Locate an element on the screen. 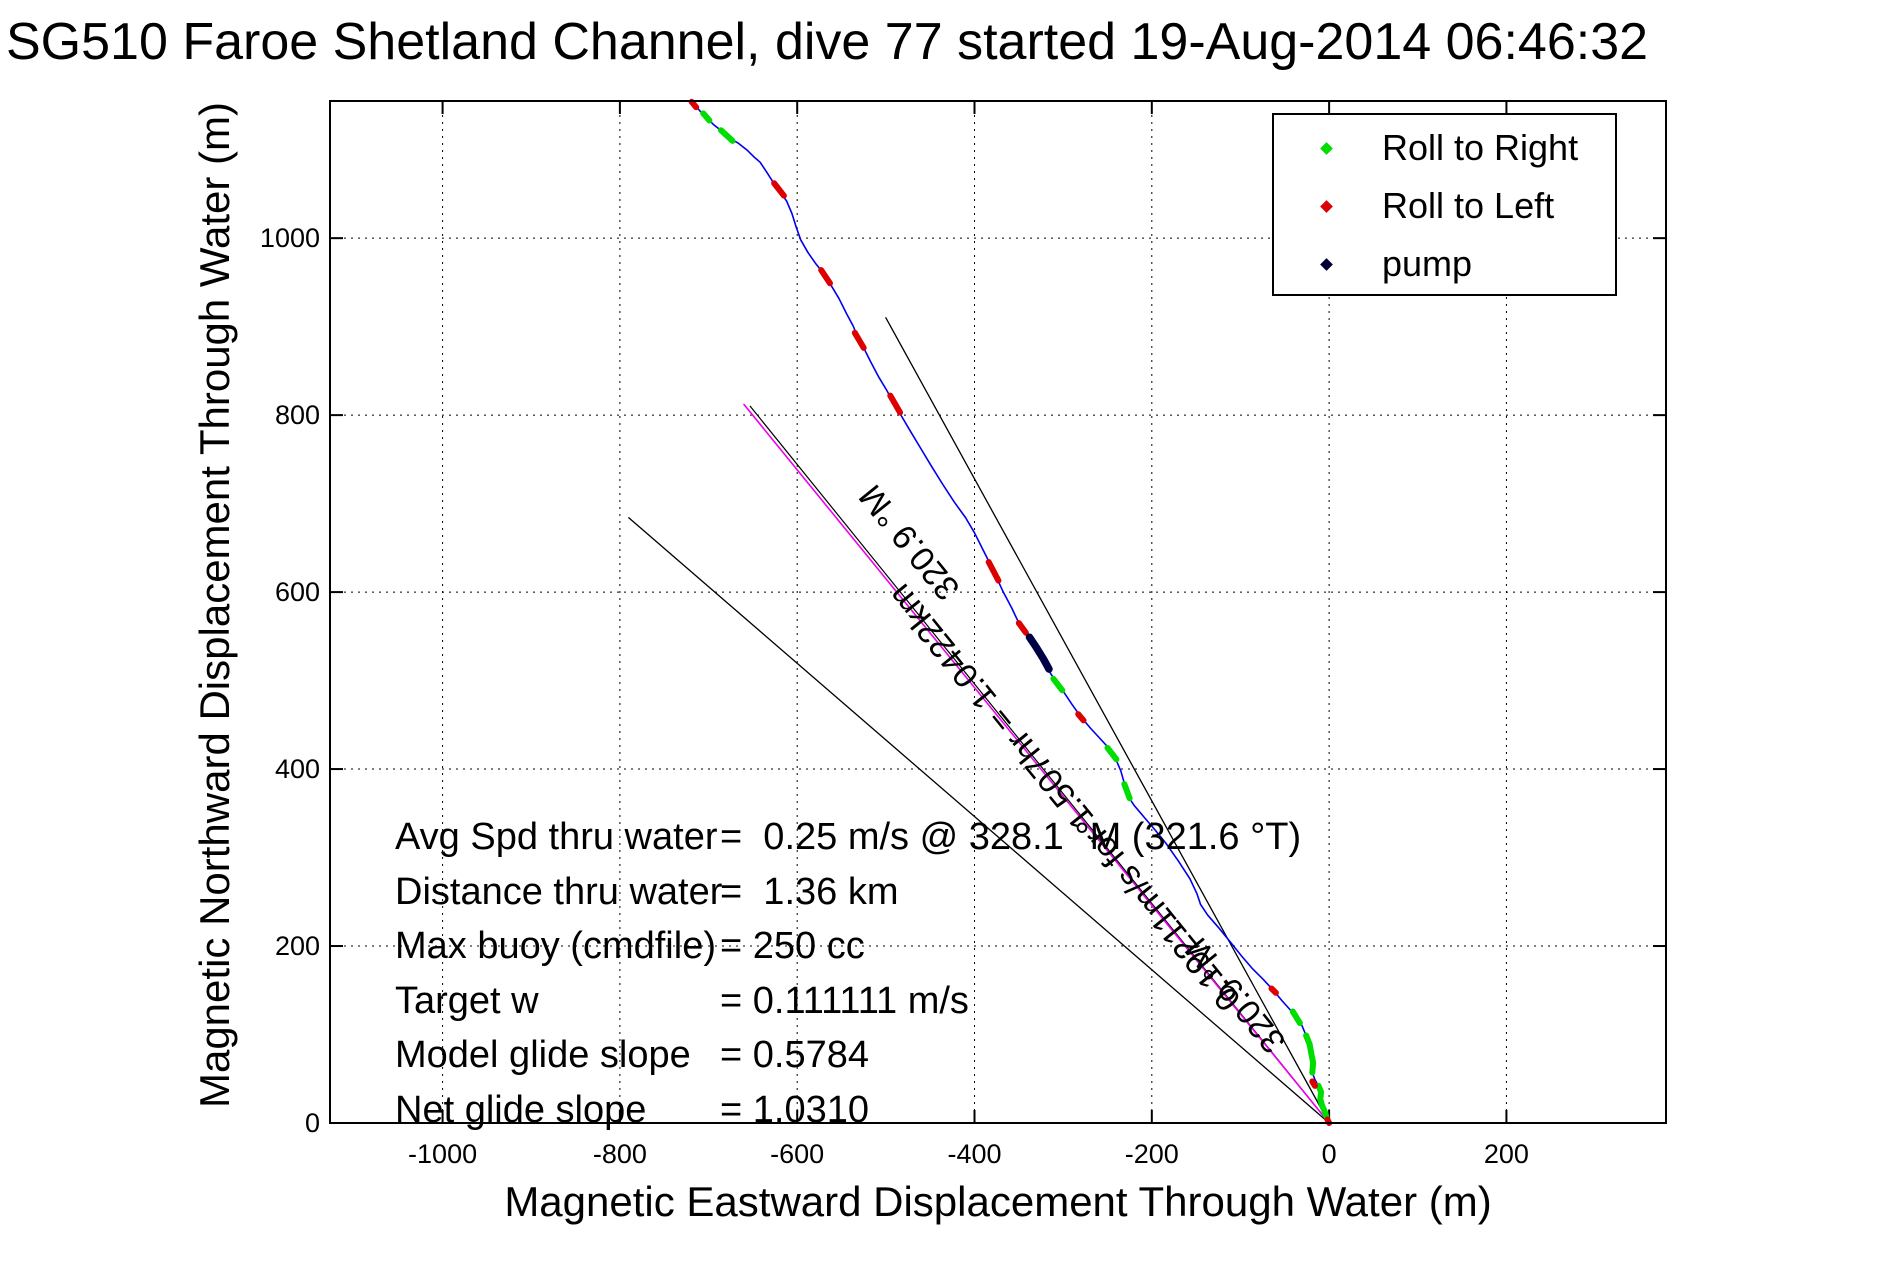 This screenshot has width=1891, height=1262. stat-row: Distance thru water= 1.36 km is located at coordinates (848, 892).